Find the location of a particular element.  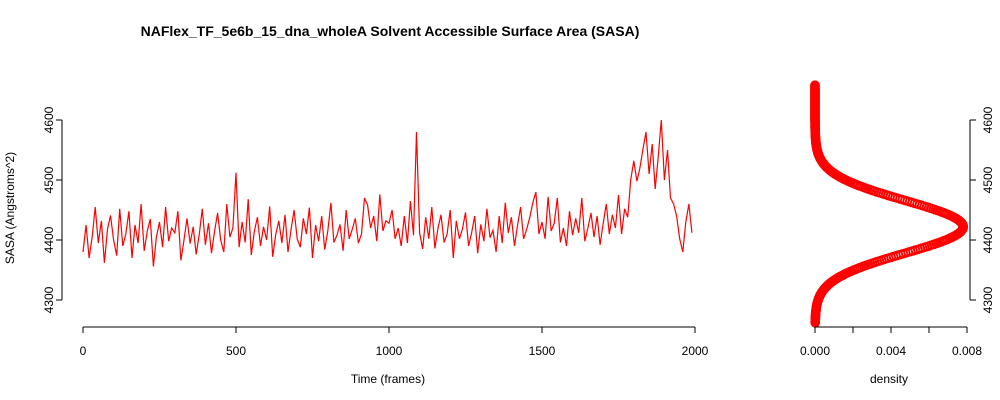

main-x-ticks: 0 500 1000 1500 2000 is located at coordinates (394, 342).